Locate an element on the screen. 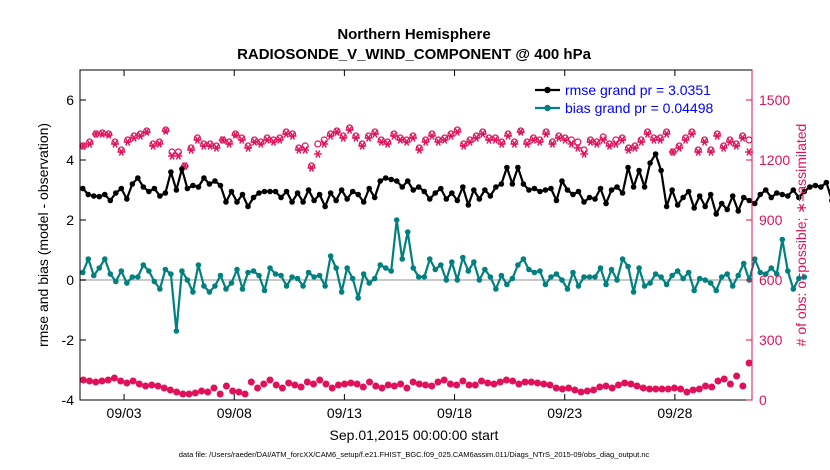 The width and height of the screenshot is (830, 470). x-axis-label: Sep.01,2015 00:00:00 start is located at coordinates (414, 435).